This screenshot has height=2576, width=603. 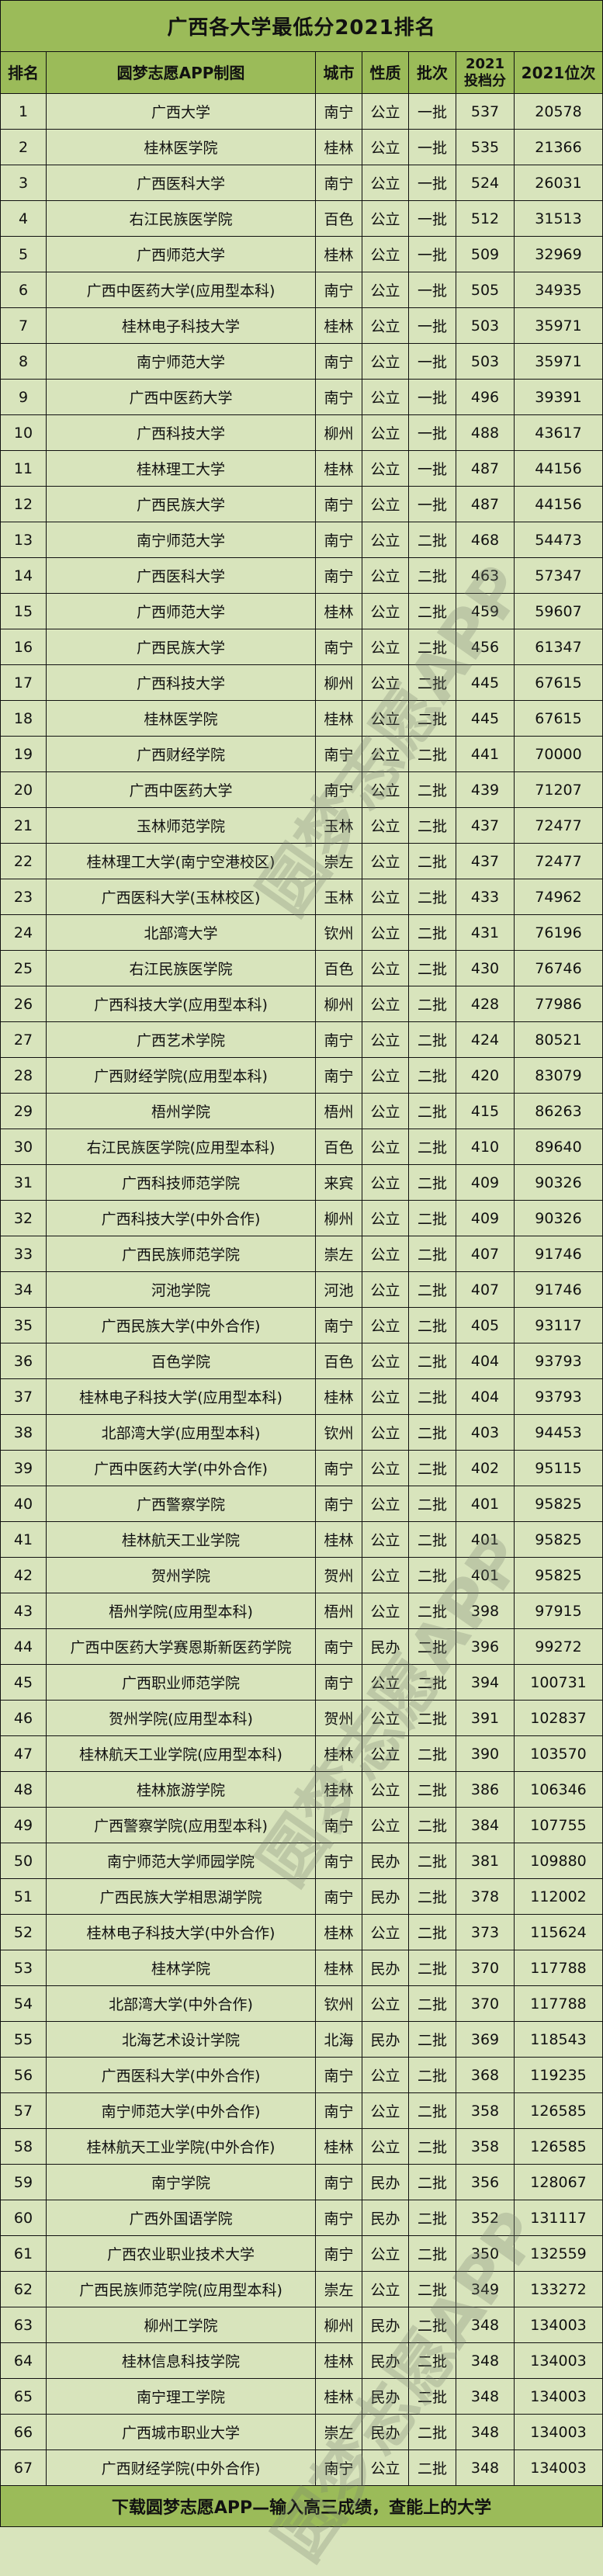 What do you see at coordinates (558, 1468) in the screenshot?
I see `cell-position: 95115` at bounding box center [558, 1468].